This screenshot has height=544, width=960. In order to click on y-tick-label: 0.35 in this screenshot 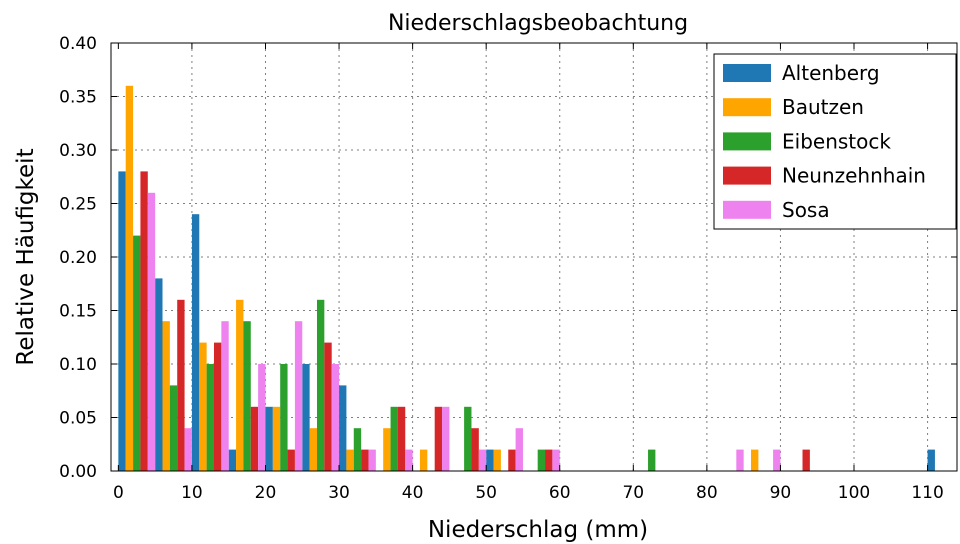, I will do `click(78, 98)`.